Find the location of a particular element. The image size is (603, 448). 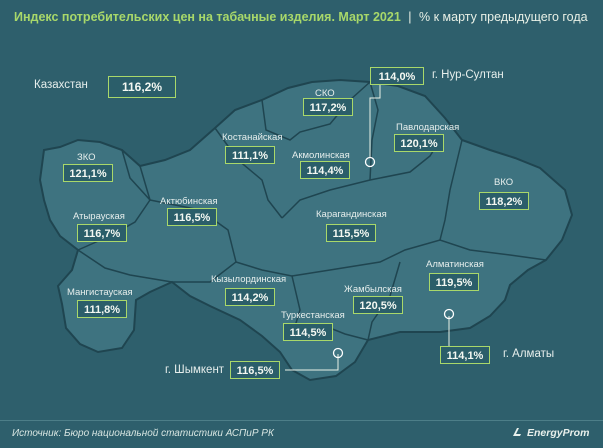

region-label-zhambyl: Жамбылская is located at coordinates (373, 289).